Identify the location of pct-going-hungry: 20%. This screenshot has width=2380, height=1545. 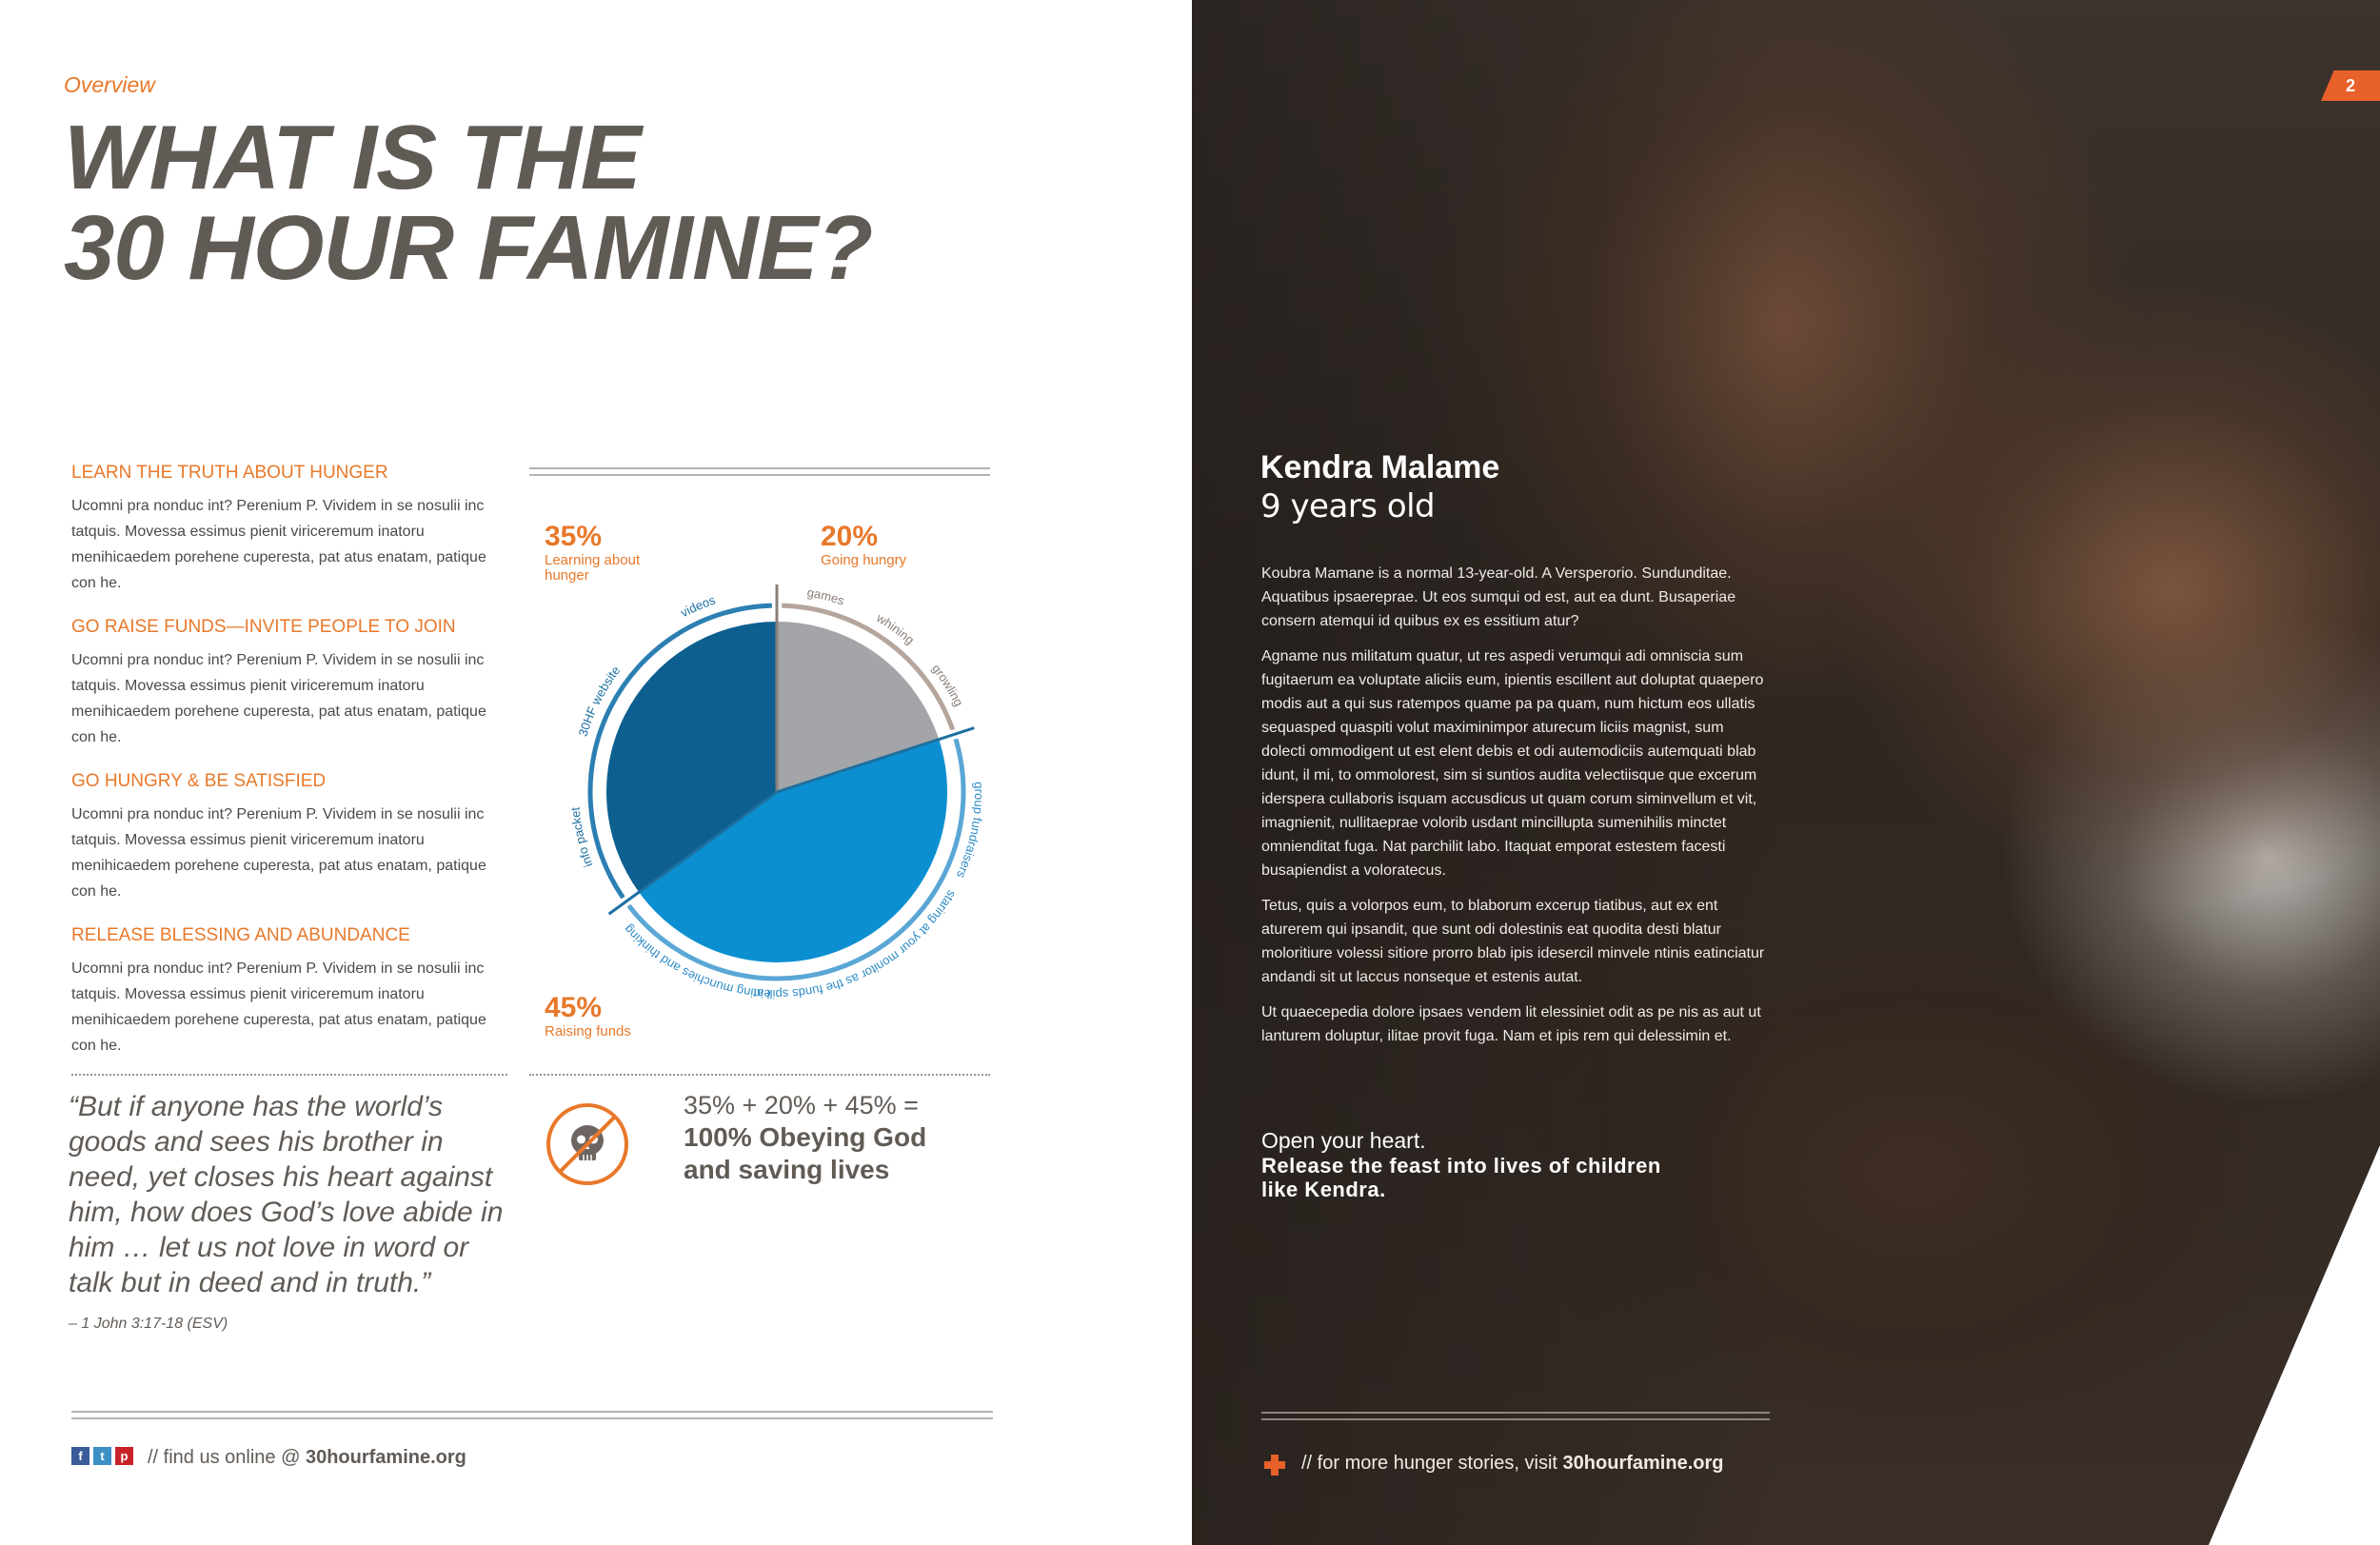
(850, 536).